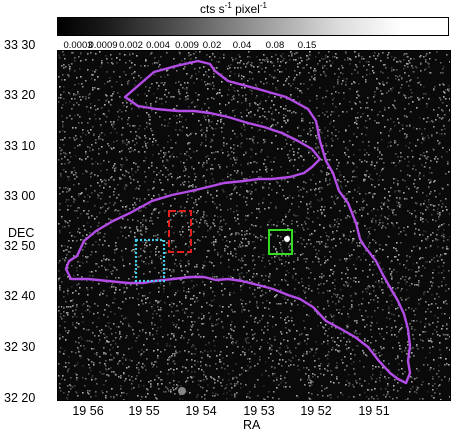 The width and height of the screenshot is (457, 433). What do you see at coordinates (20, 246) in the screenshot?
I see `dec-tick-label: 32 50` at bounding box center [20, 246].